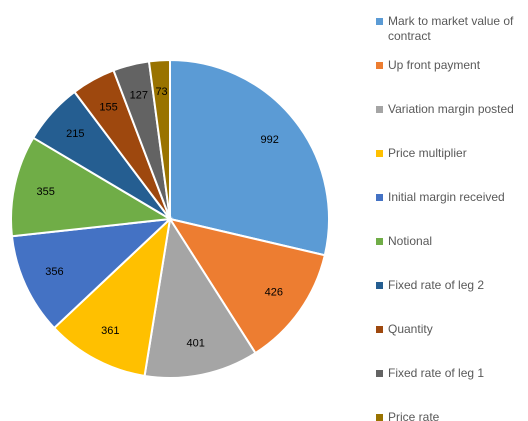 The width and height of the screenshot is (528, 421). I want to click on legend-item: Fixed rate of leg 1, so click(451, 373).